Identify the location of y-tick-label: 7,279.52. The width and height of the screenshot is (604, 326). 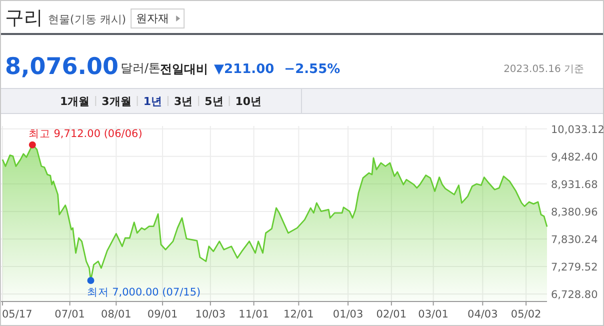
(574, 268).